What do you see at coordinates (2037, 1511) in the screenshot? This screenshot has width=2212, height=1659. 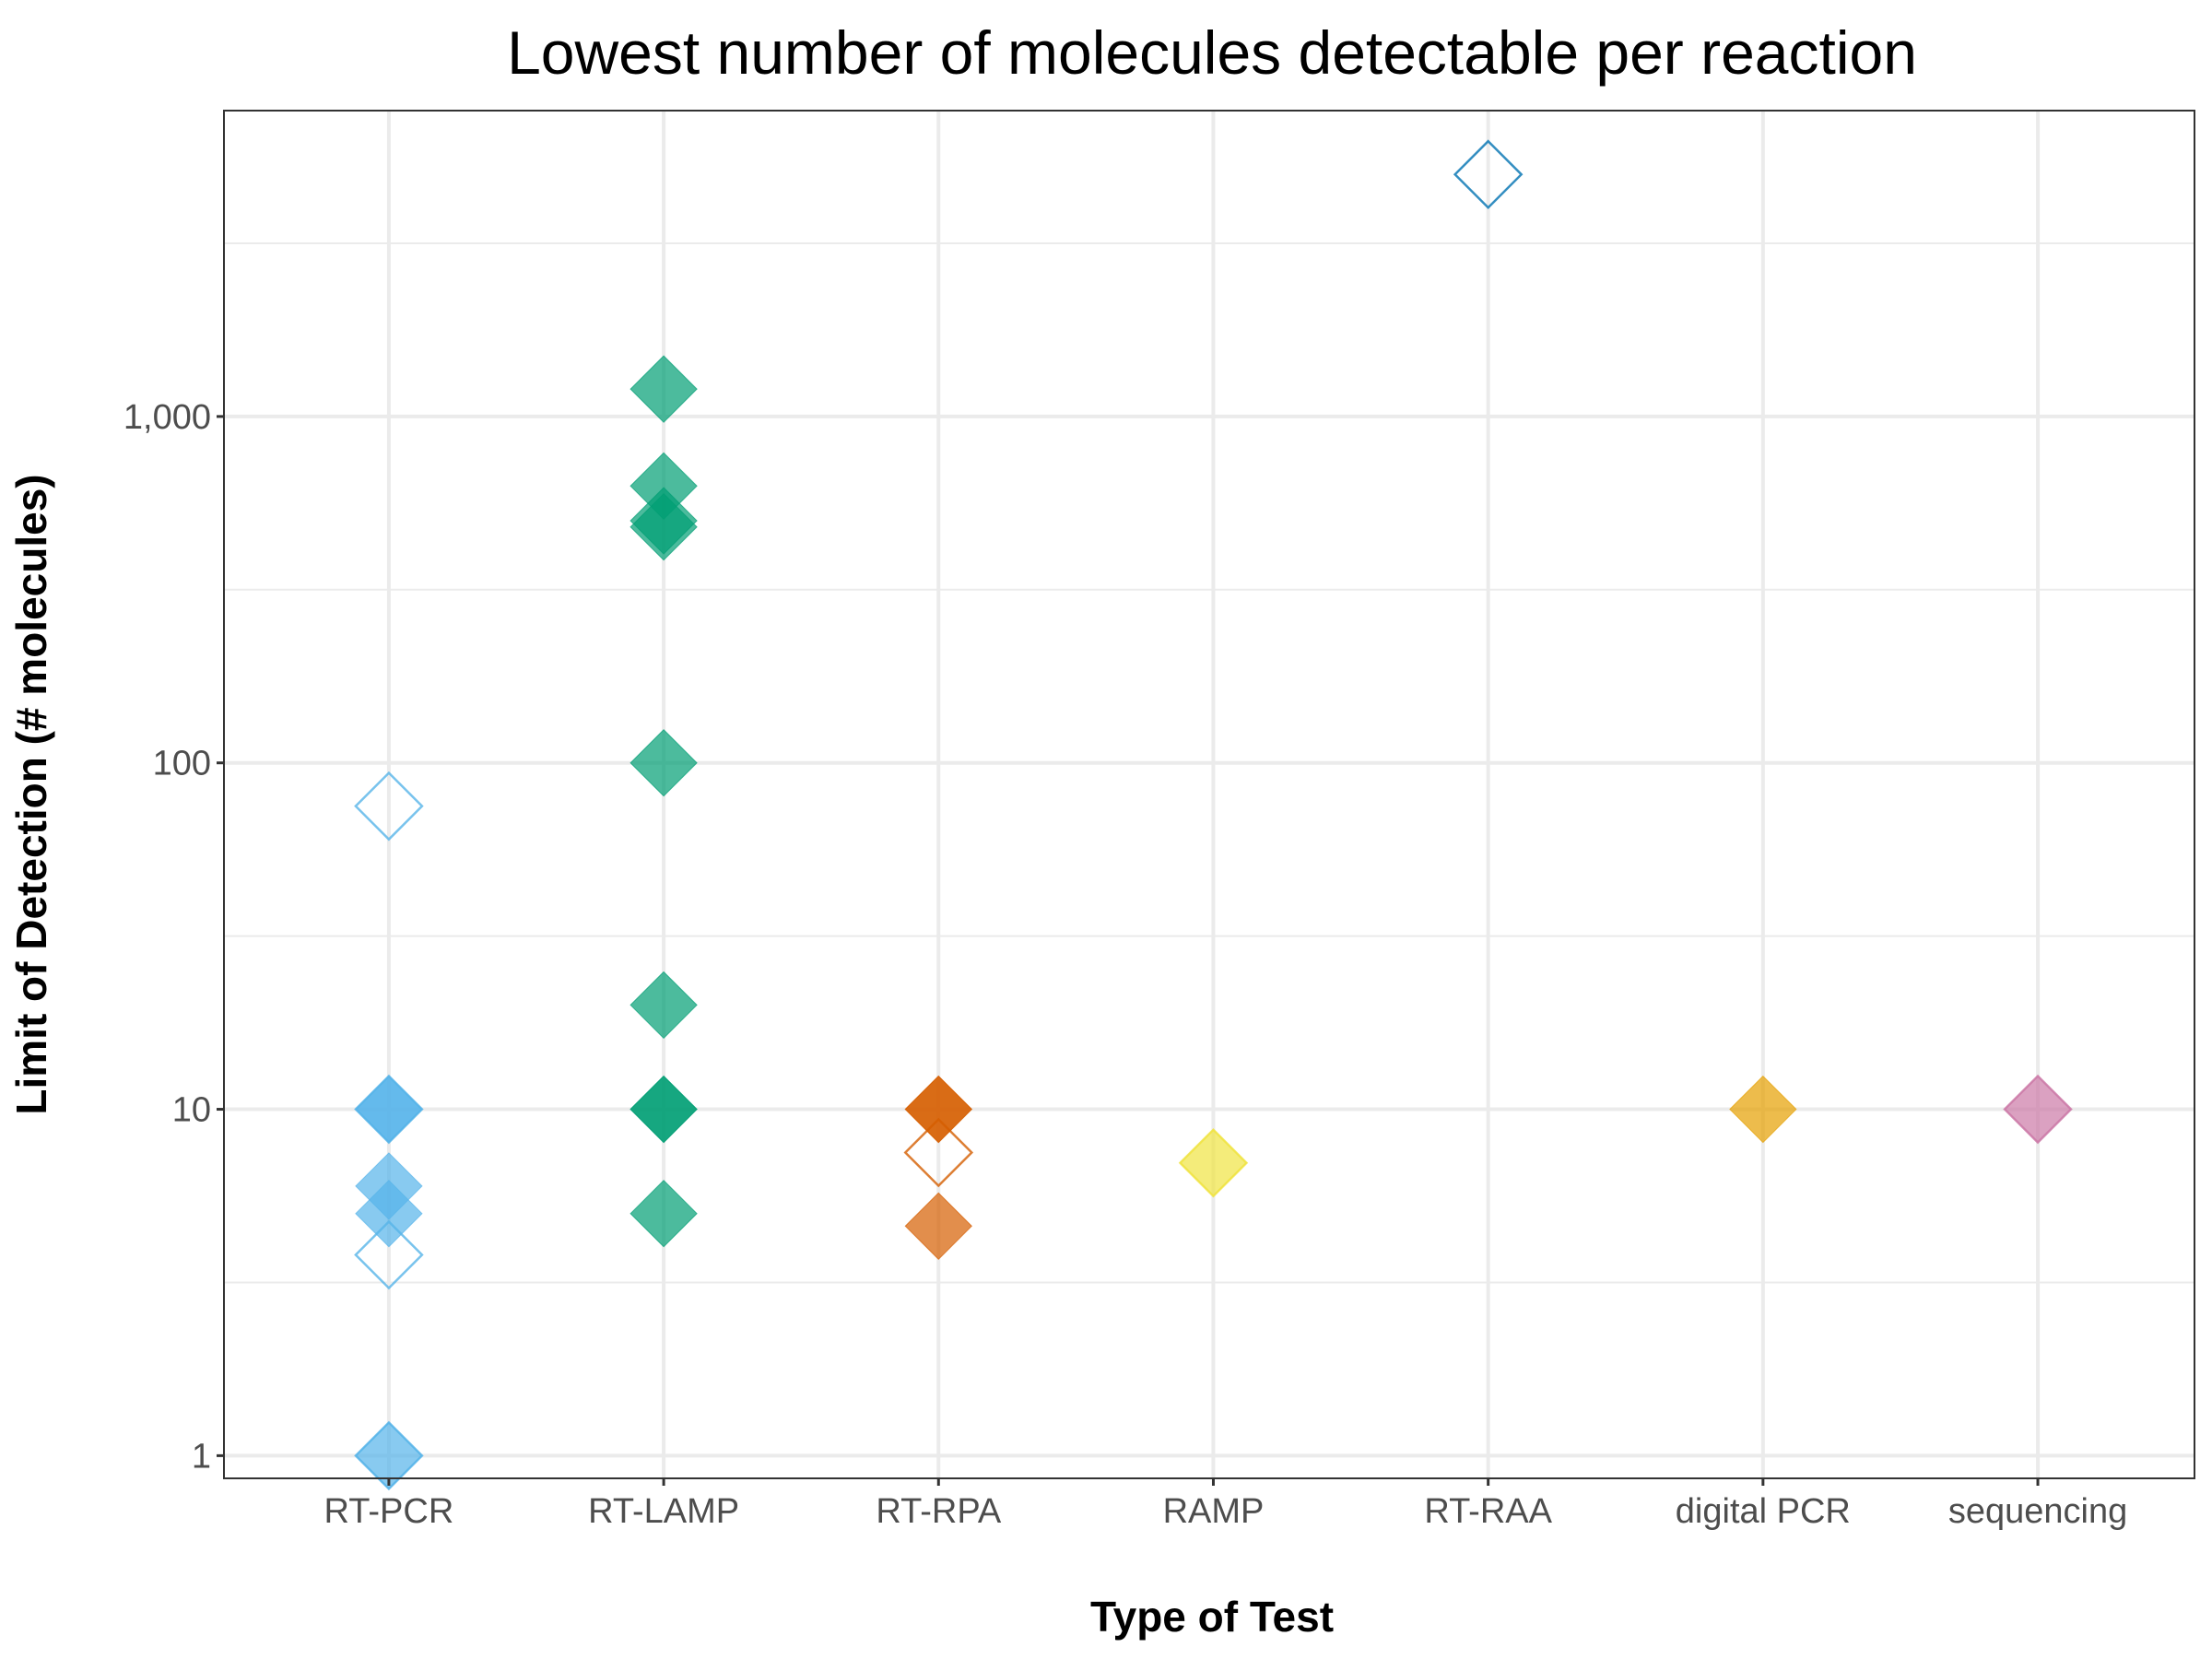 I see `x-tick-label: sequencing` at bounding box center [2037, 1511].